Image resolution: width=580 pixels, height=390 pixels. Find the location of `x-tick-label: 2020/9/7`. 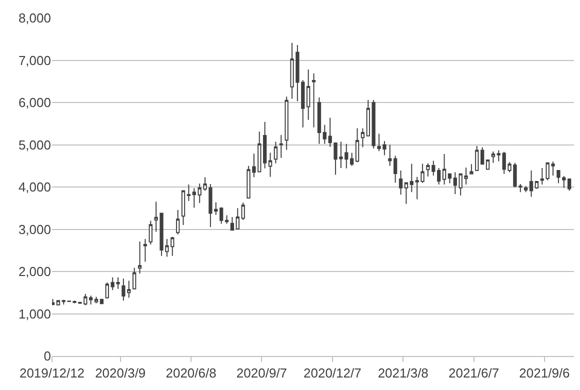

x-tick-label: 2020/9/7 is located at coordinates (262, 373).